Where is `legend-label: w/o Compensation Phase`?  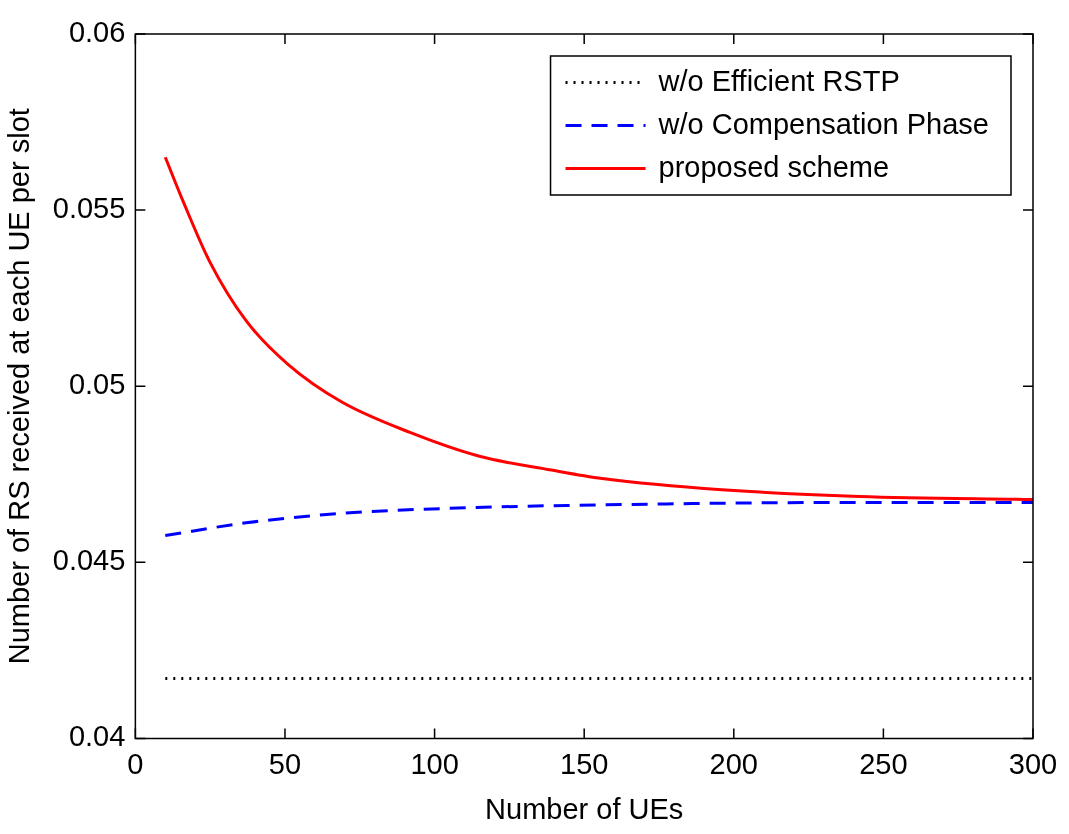
legend-label: w/o Compensation Phase is located at coordinates (823, 123).